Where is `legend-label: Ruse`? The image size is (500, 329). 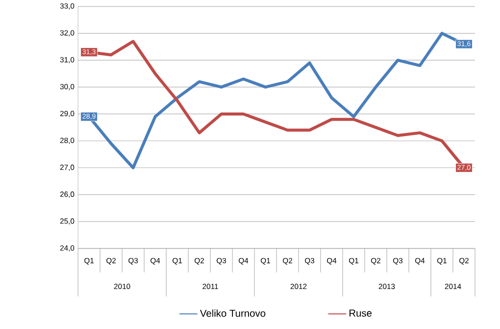 legend-label: Ruse is located at coordinates (361, 312).